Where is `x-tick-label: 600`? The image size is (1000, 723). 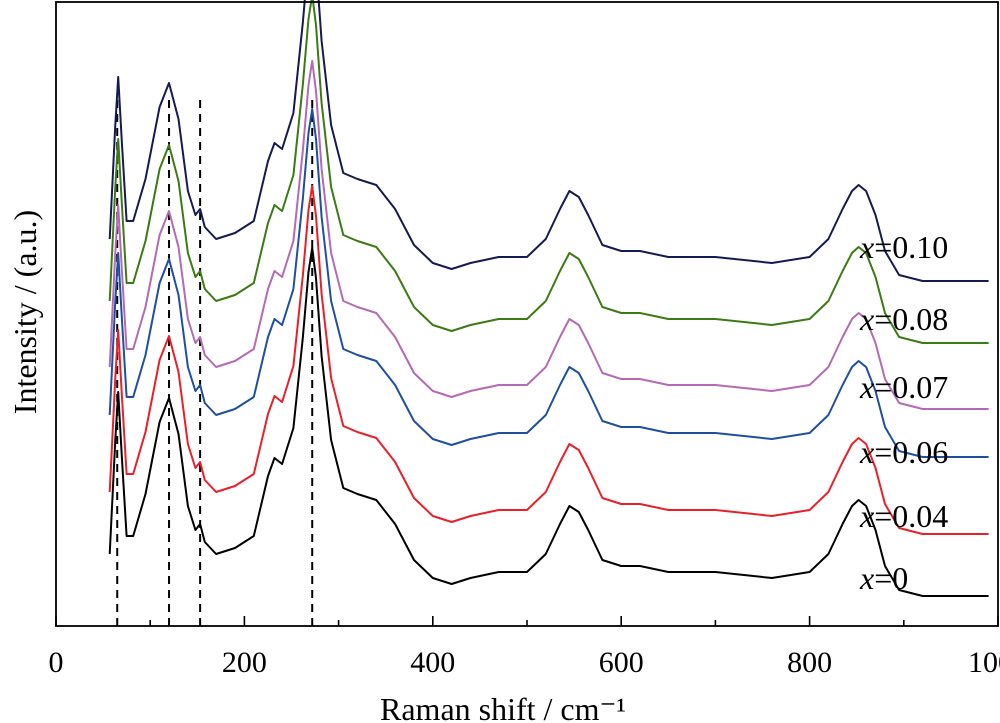 x-tick-label: 600 is located at coordinates (621, 662).